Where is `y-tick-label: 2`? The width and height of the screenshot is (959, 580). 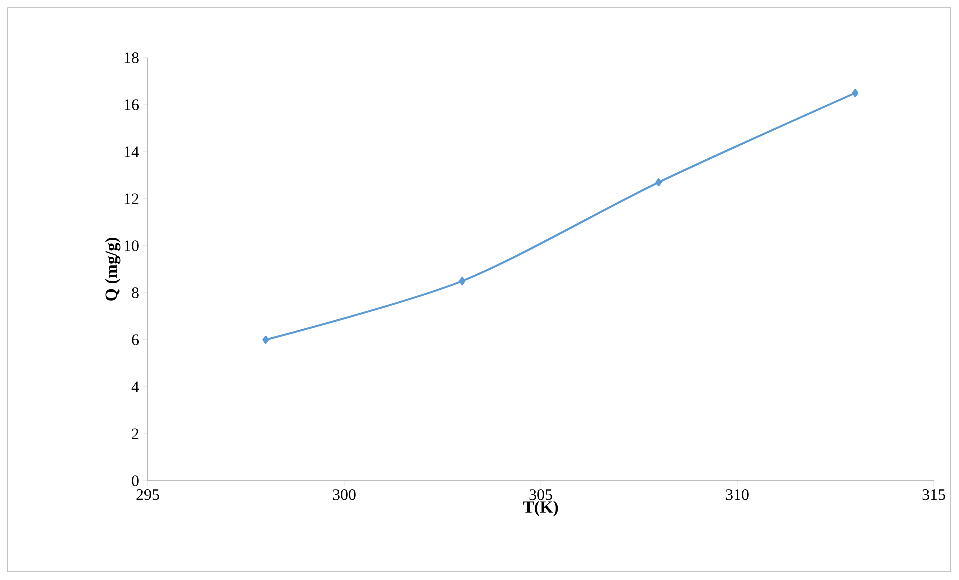 y-tick-label: 2 is located at coordinates (135, 434).